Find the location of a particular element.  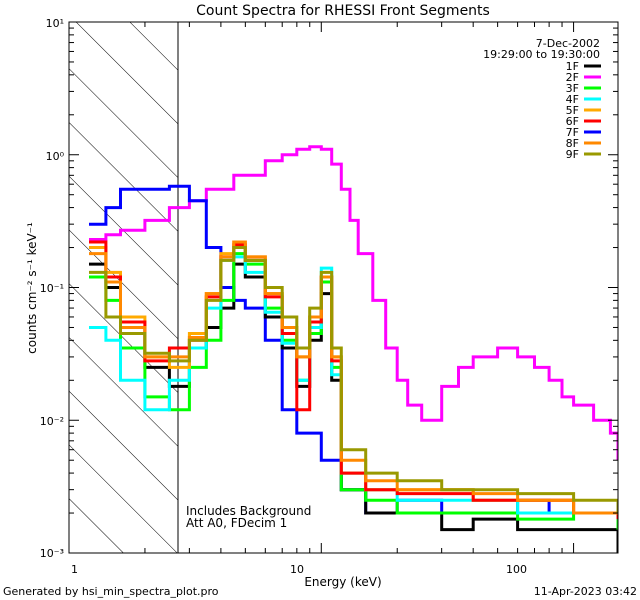

legend-label-7F: 7F is located at coordinates (572, 132).